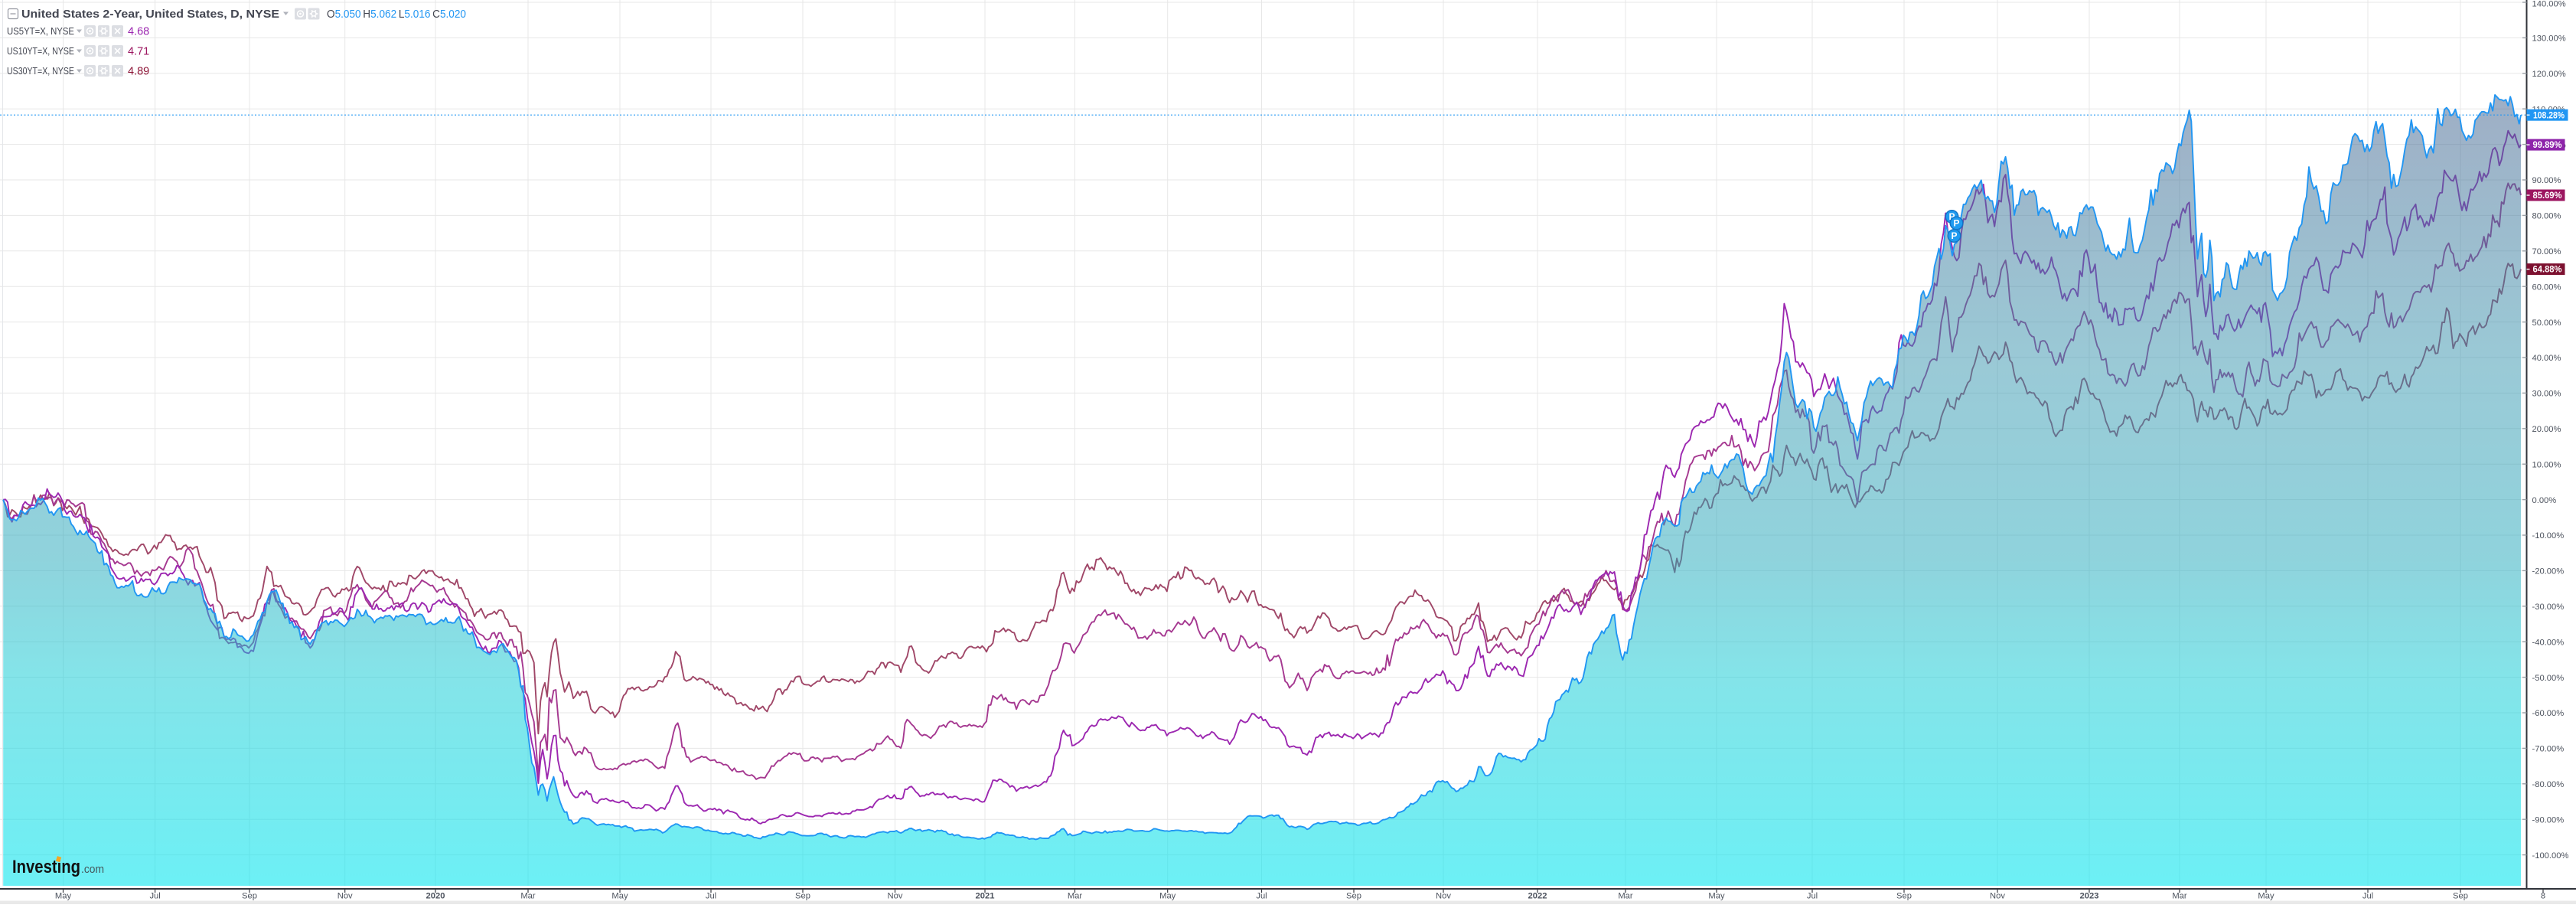 The width and height of the screenshot is (2576, 908). I want to click on svg-text: -60.00%, so click(2548, 714).